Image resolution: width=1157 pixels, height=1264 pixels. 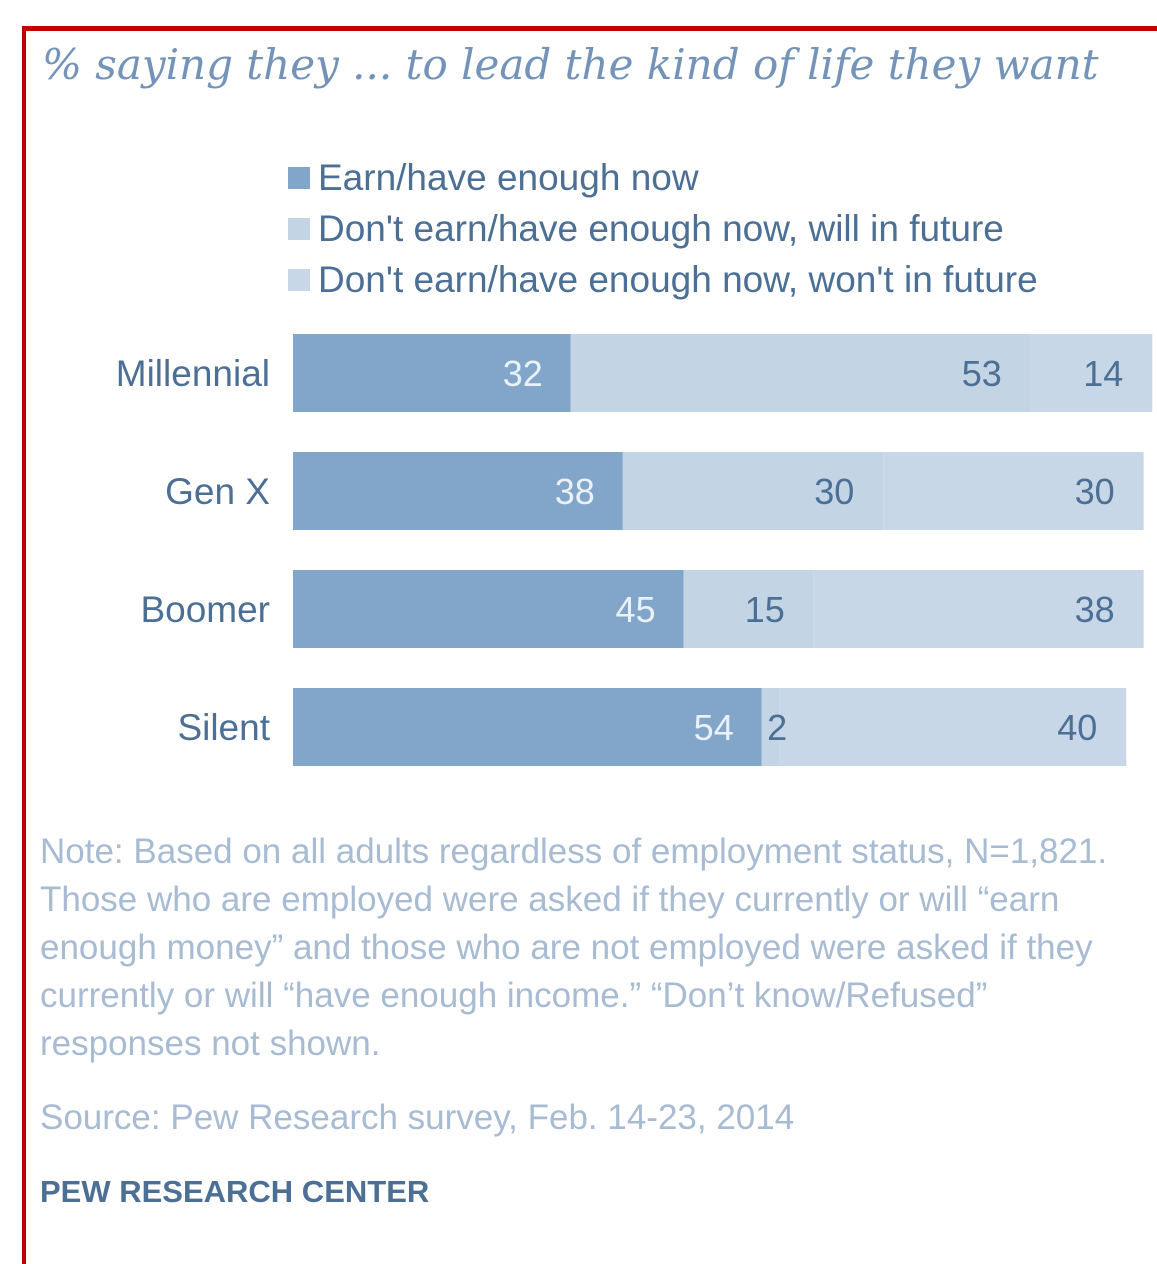 I want to click on bar-millennial-earn-now, so click(x=432, y=373).